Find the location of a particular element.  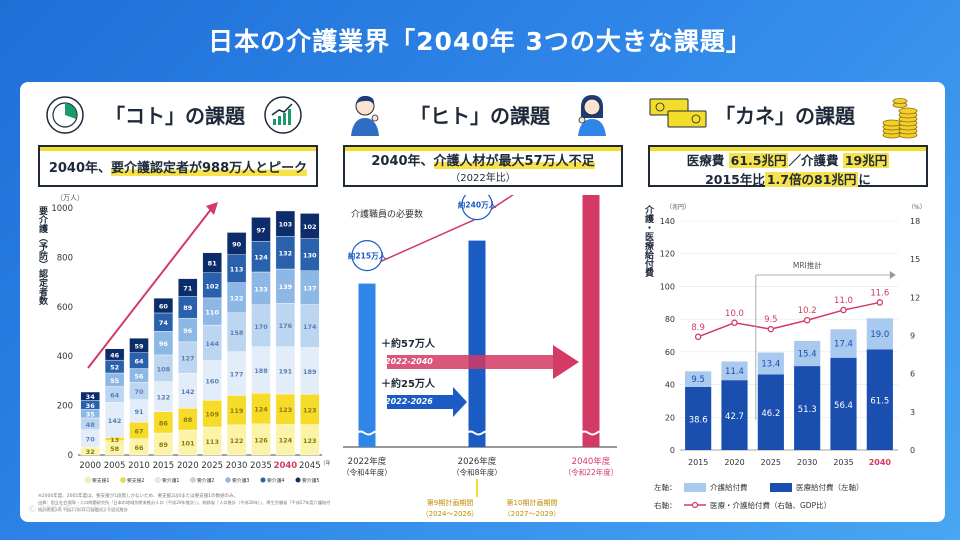

chart2-trend-line is located at coordinates (440, 232).